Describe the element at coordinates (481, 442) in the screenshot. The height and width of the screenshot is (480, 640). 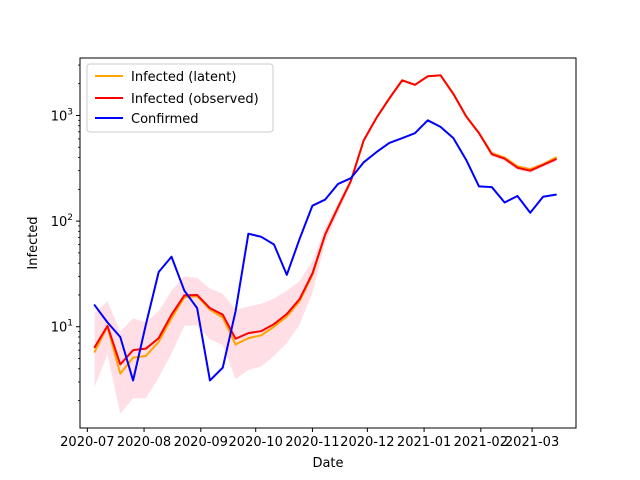
I see `x-tick-label: 2021-02` at that location.